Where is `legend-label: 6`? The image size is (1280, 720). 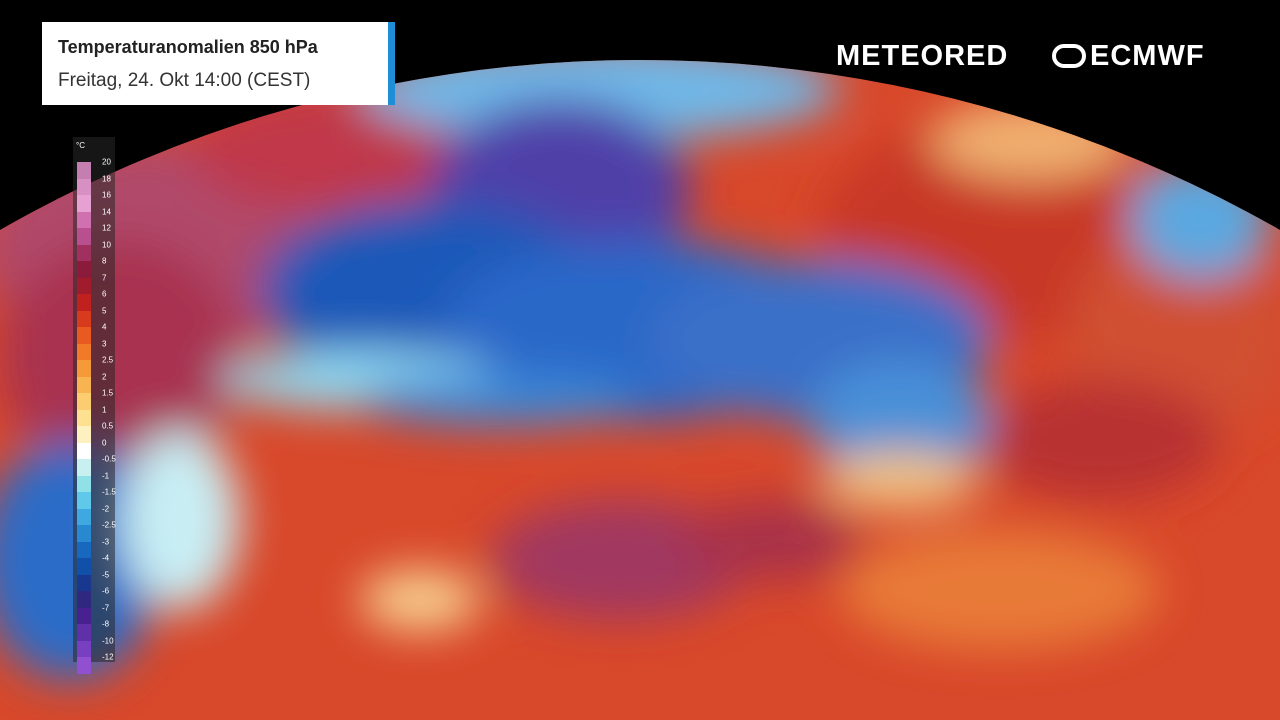
legend-label: 6 is located at coordinates (104, 294).